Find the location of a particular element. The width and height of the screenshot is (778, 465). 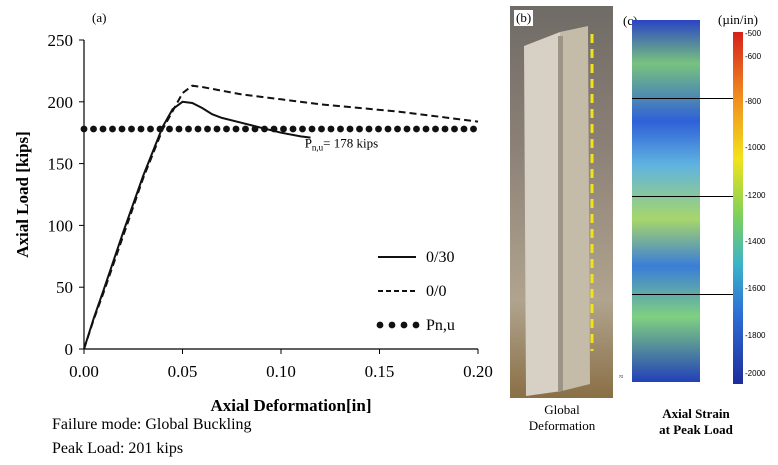

pnu-annotation-value: = 178 kips is located at coordinates (350, 143).